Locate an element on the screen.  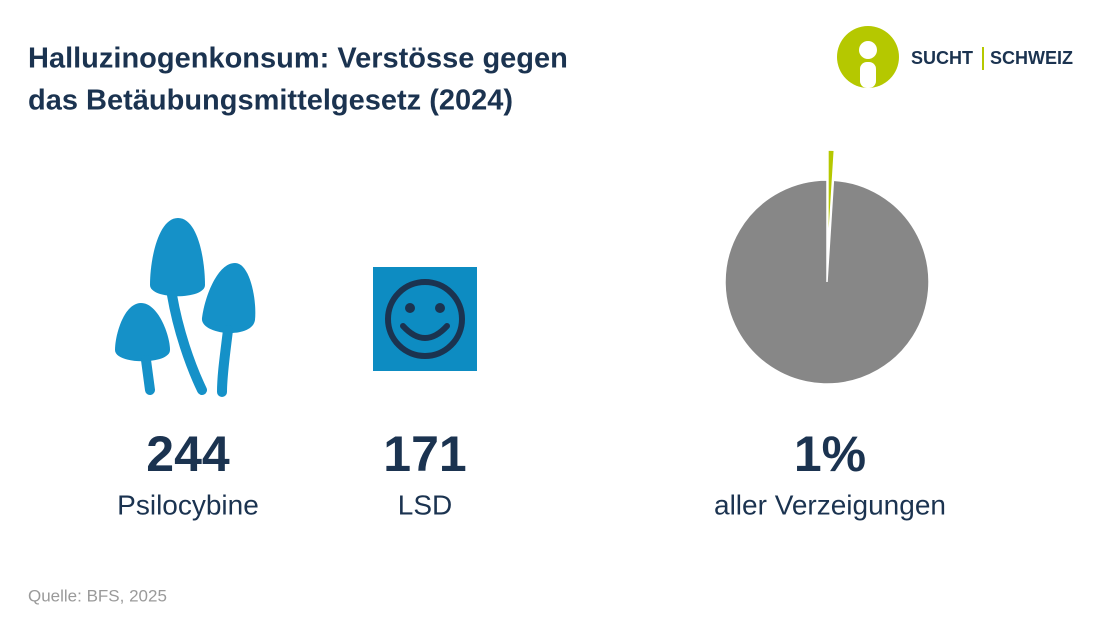
logo-head is located at coordinates (868, 50).